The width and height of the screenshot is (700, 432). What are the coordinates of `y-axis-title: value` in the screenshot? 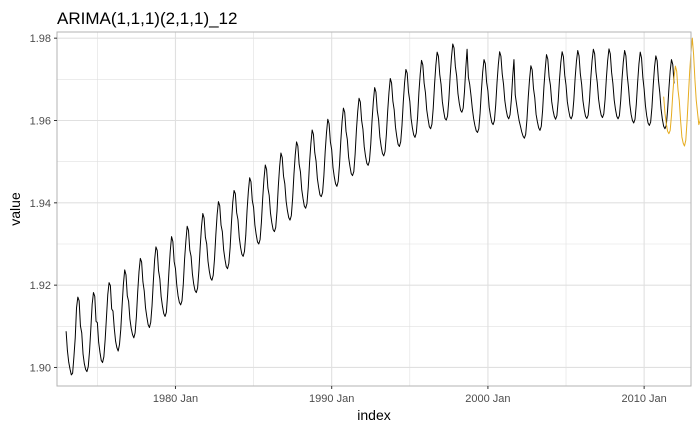 It's located at (15, 209).